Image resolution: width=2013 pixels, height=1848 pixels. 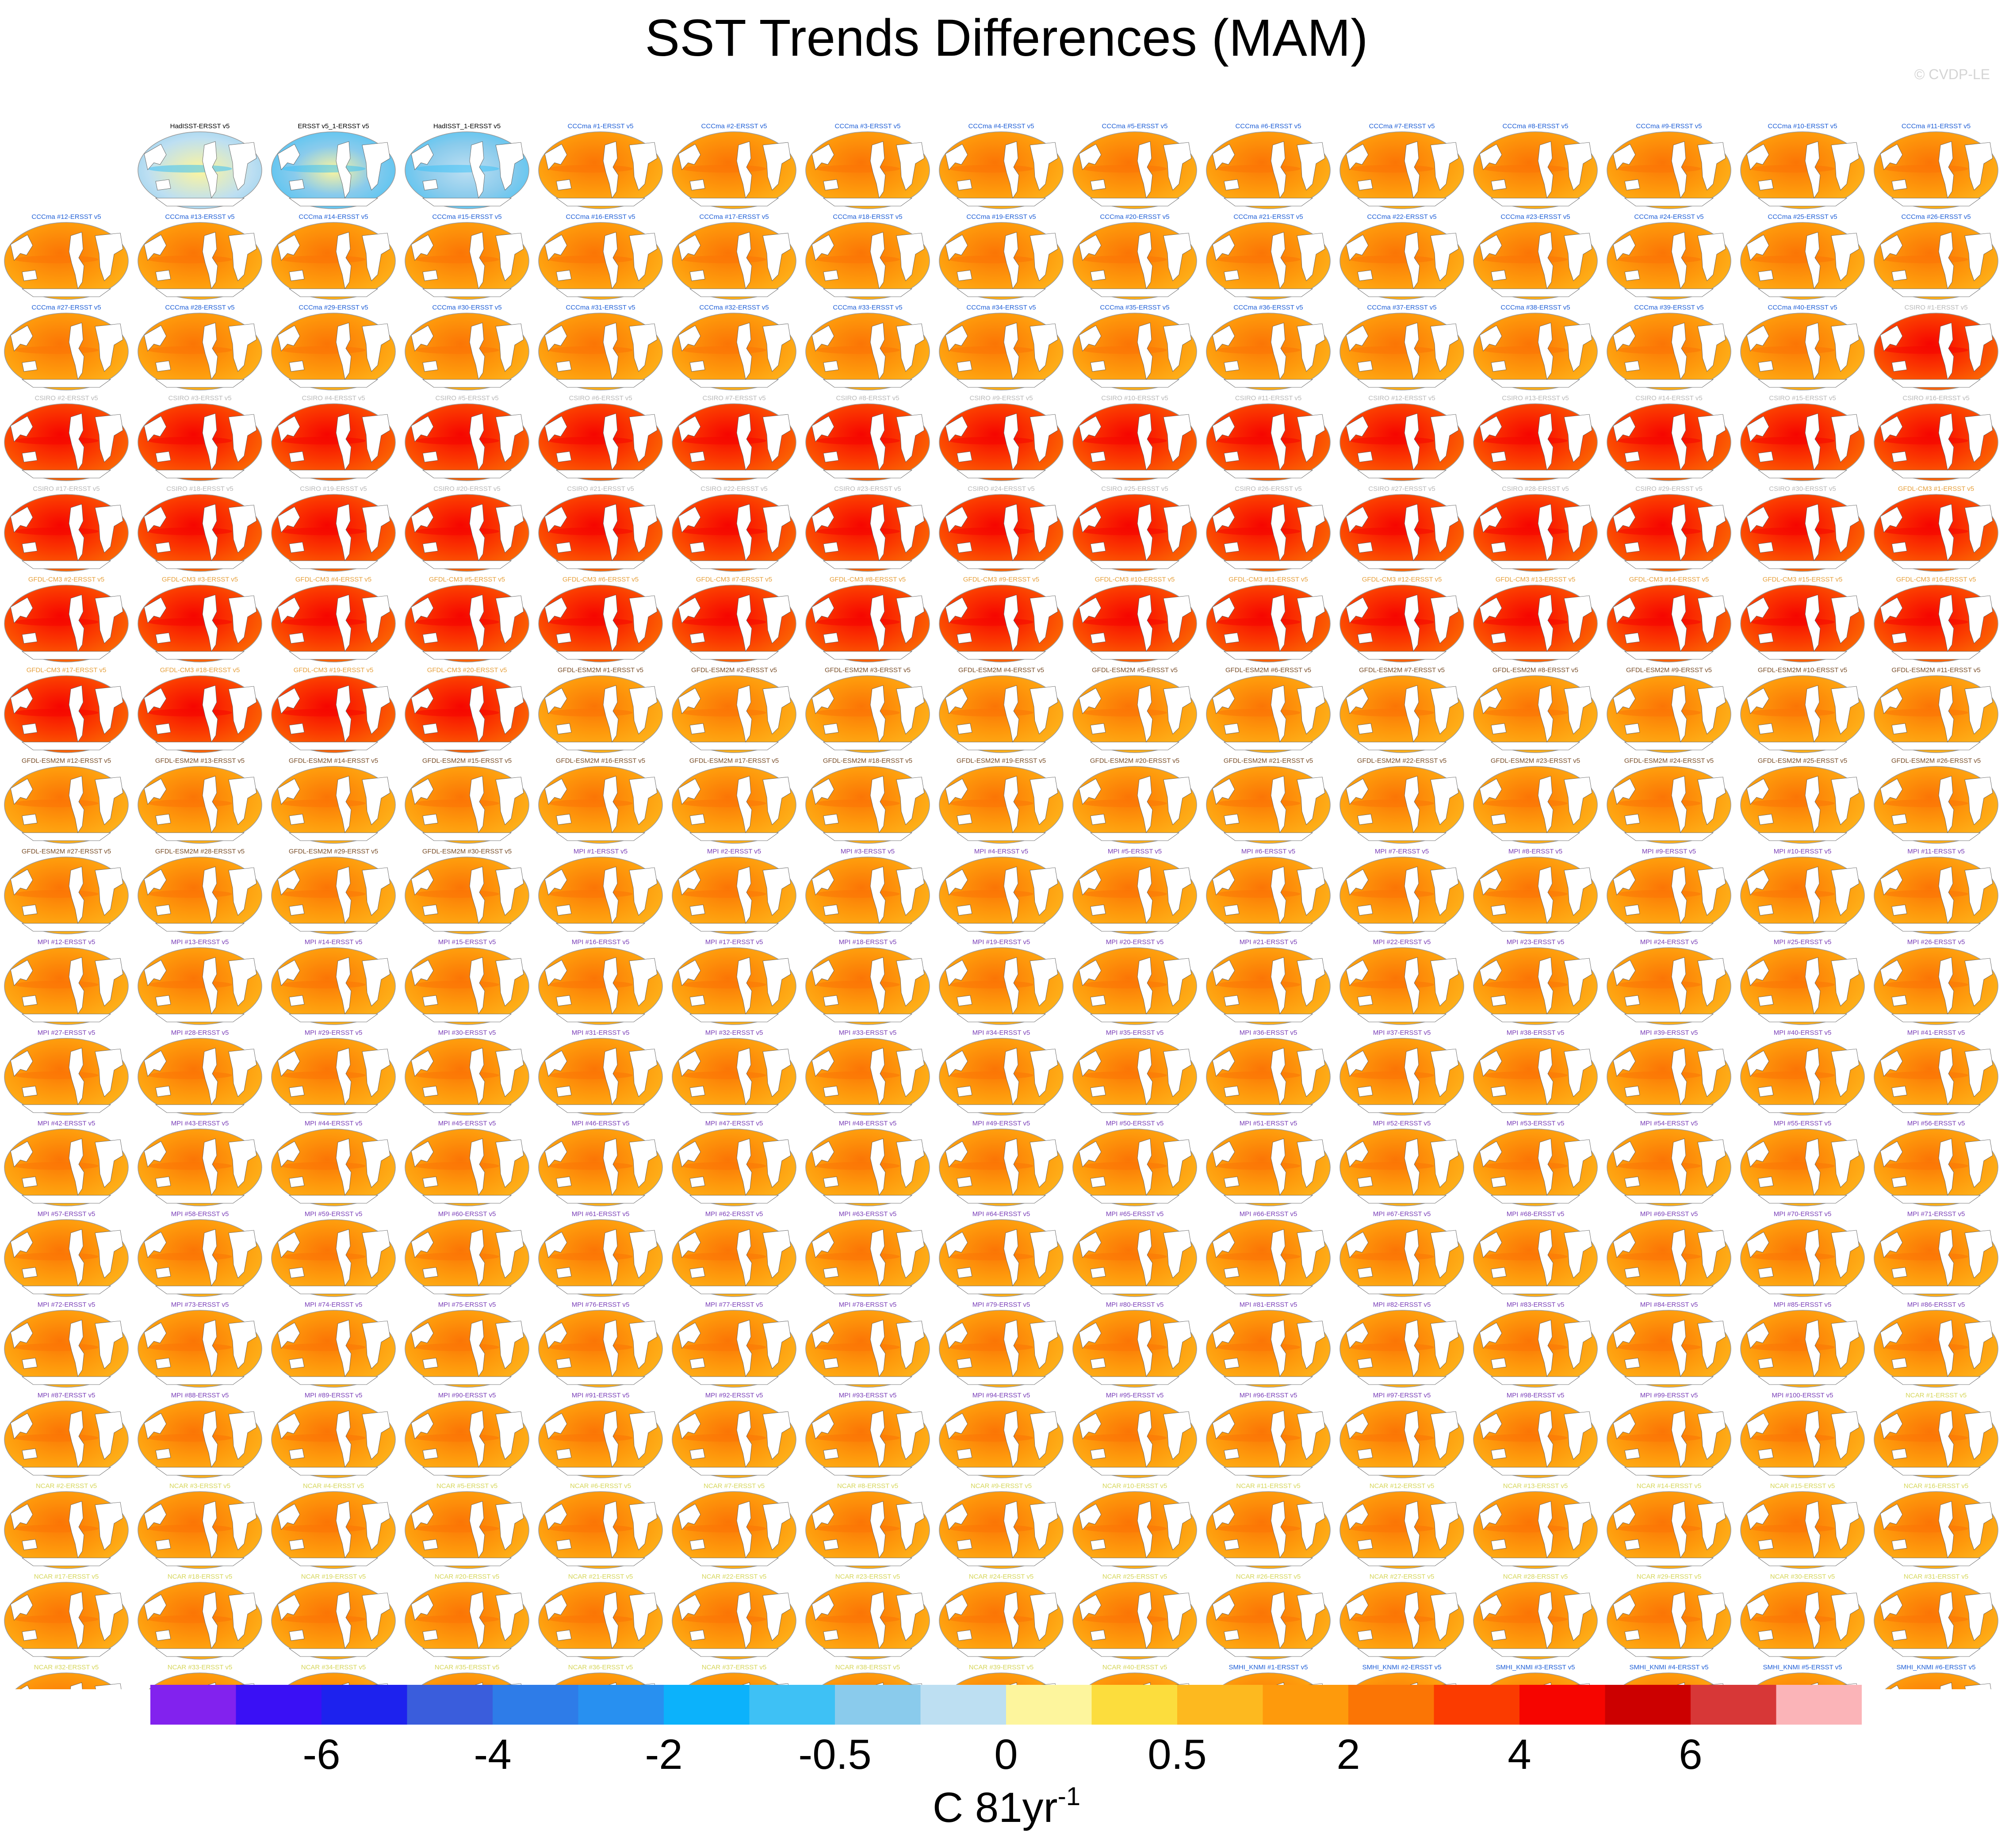 What do you see at coordinates (1802, 1616) in the screenshot?
I see `map-panel: NCAR #30-ERSST v5` at bounding box center [1802, 1616].